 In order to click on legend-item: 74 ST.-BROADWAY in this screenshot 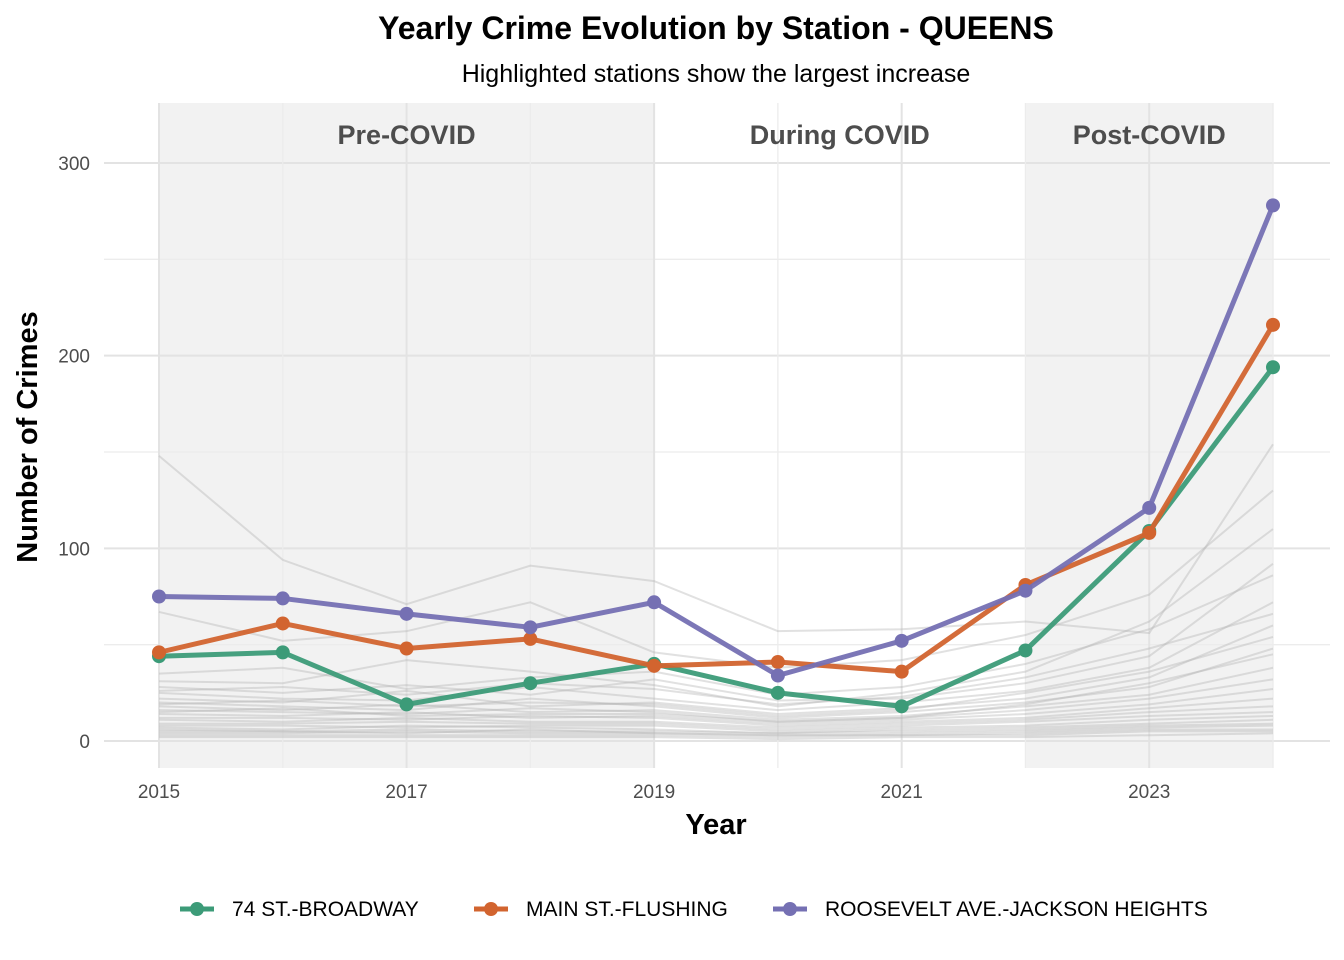, I will do `click(299, 909)`.